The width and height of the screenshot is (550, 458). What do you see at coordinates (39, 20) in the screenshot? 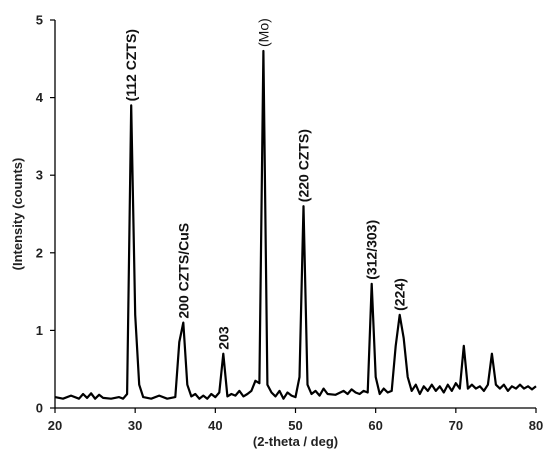
I see `y-tick-label: 5` at bounding box center [39, 20].